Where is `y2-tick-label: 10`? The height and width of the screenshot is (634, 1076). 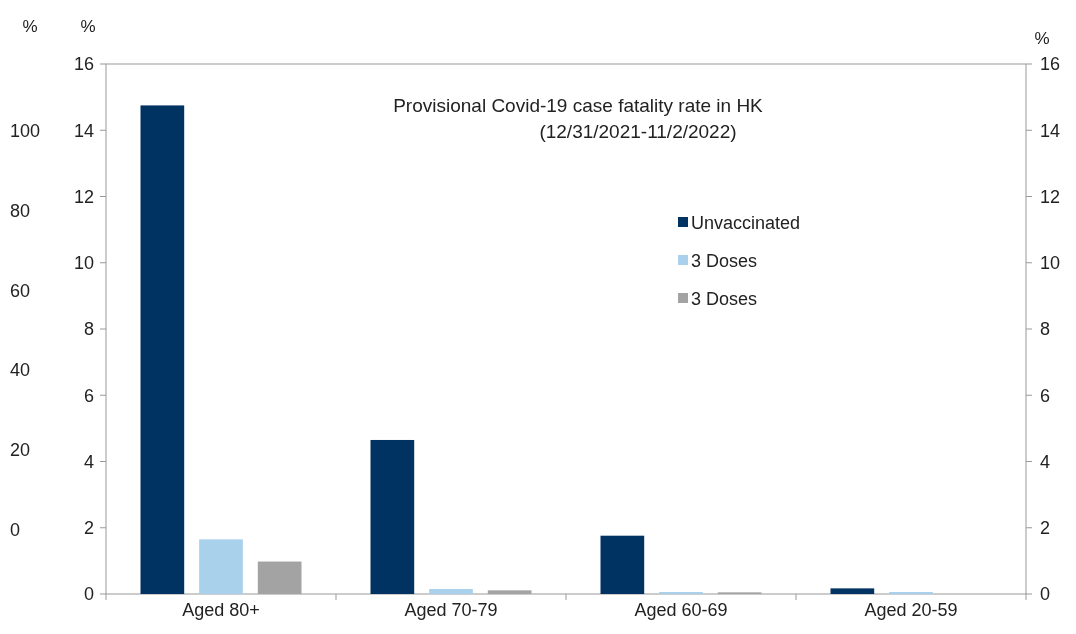
y2-tick-label: 10 is located at coordinates (1050, 263).